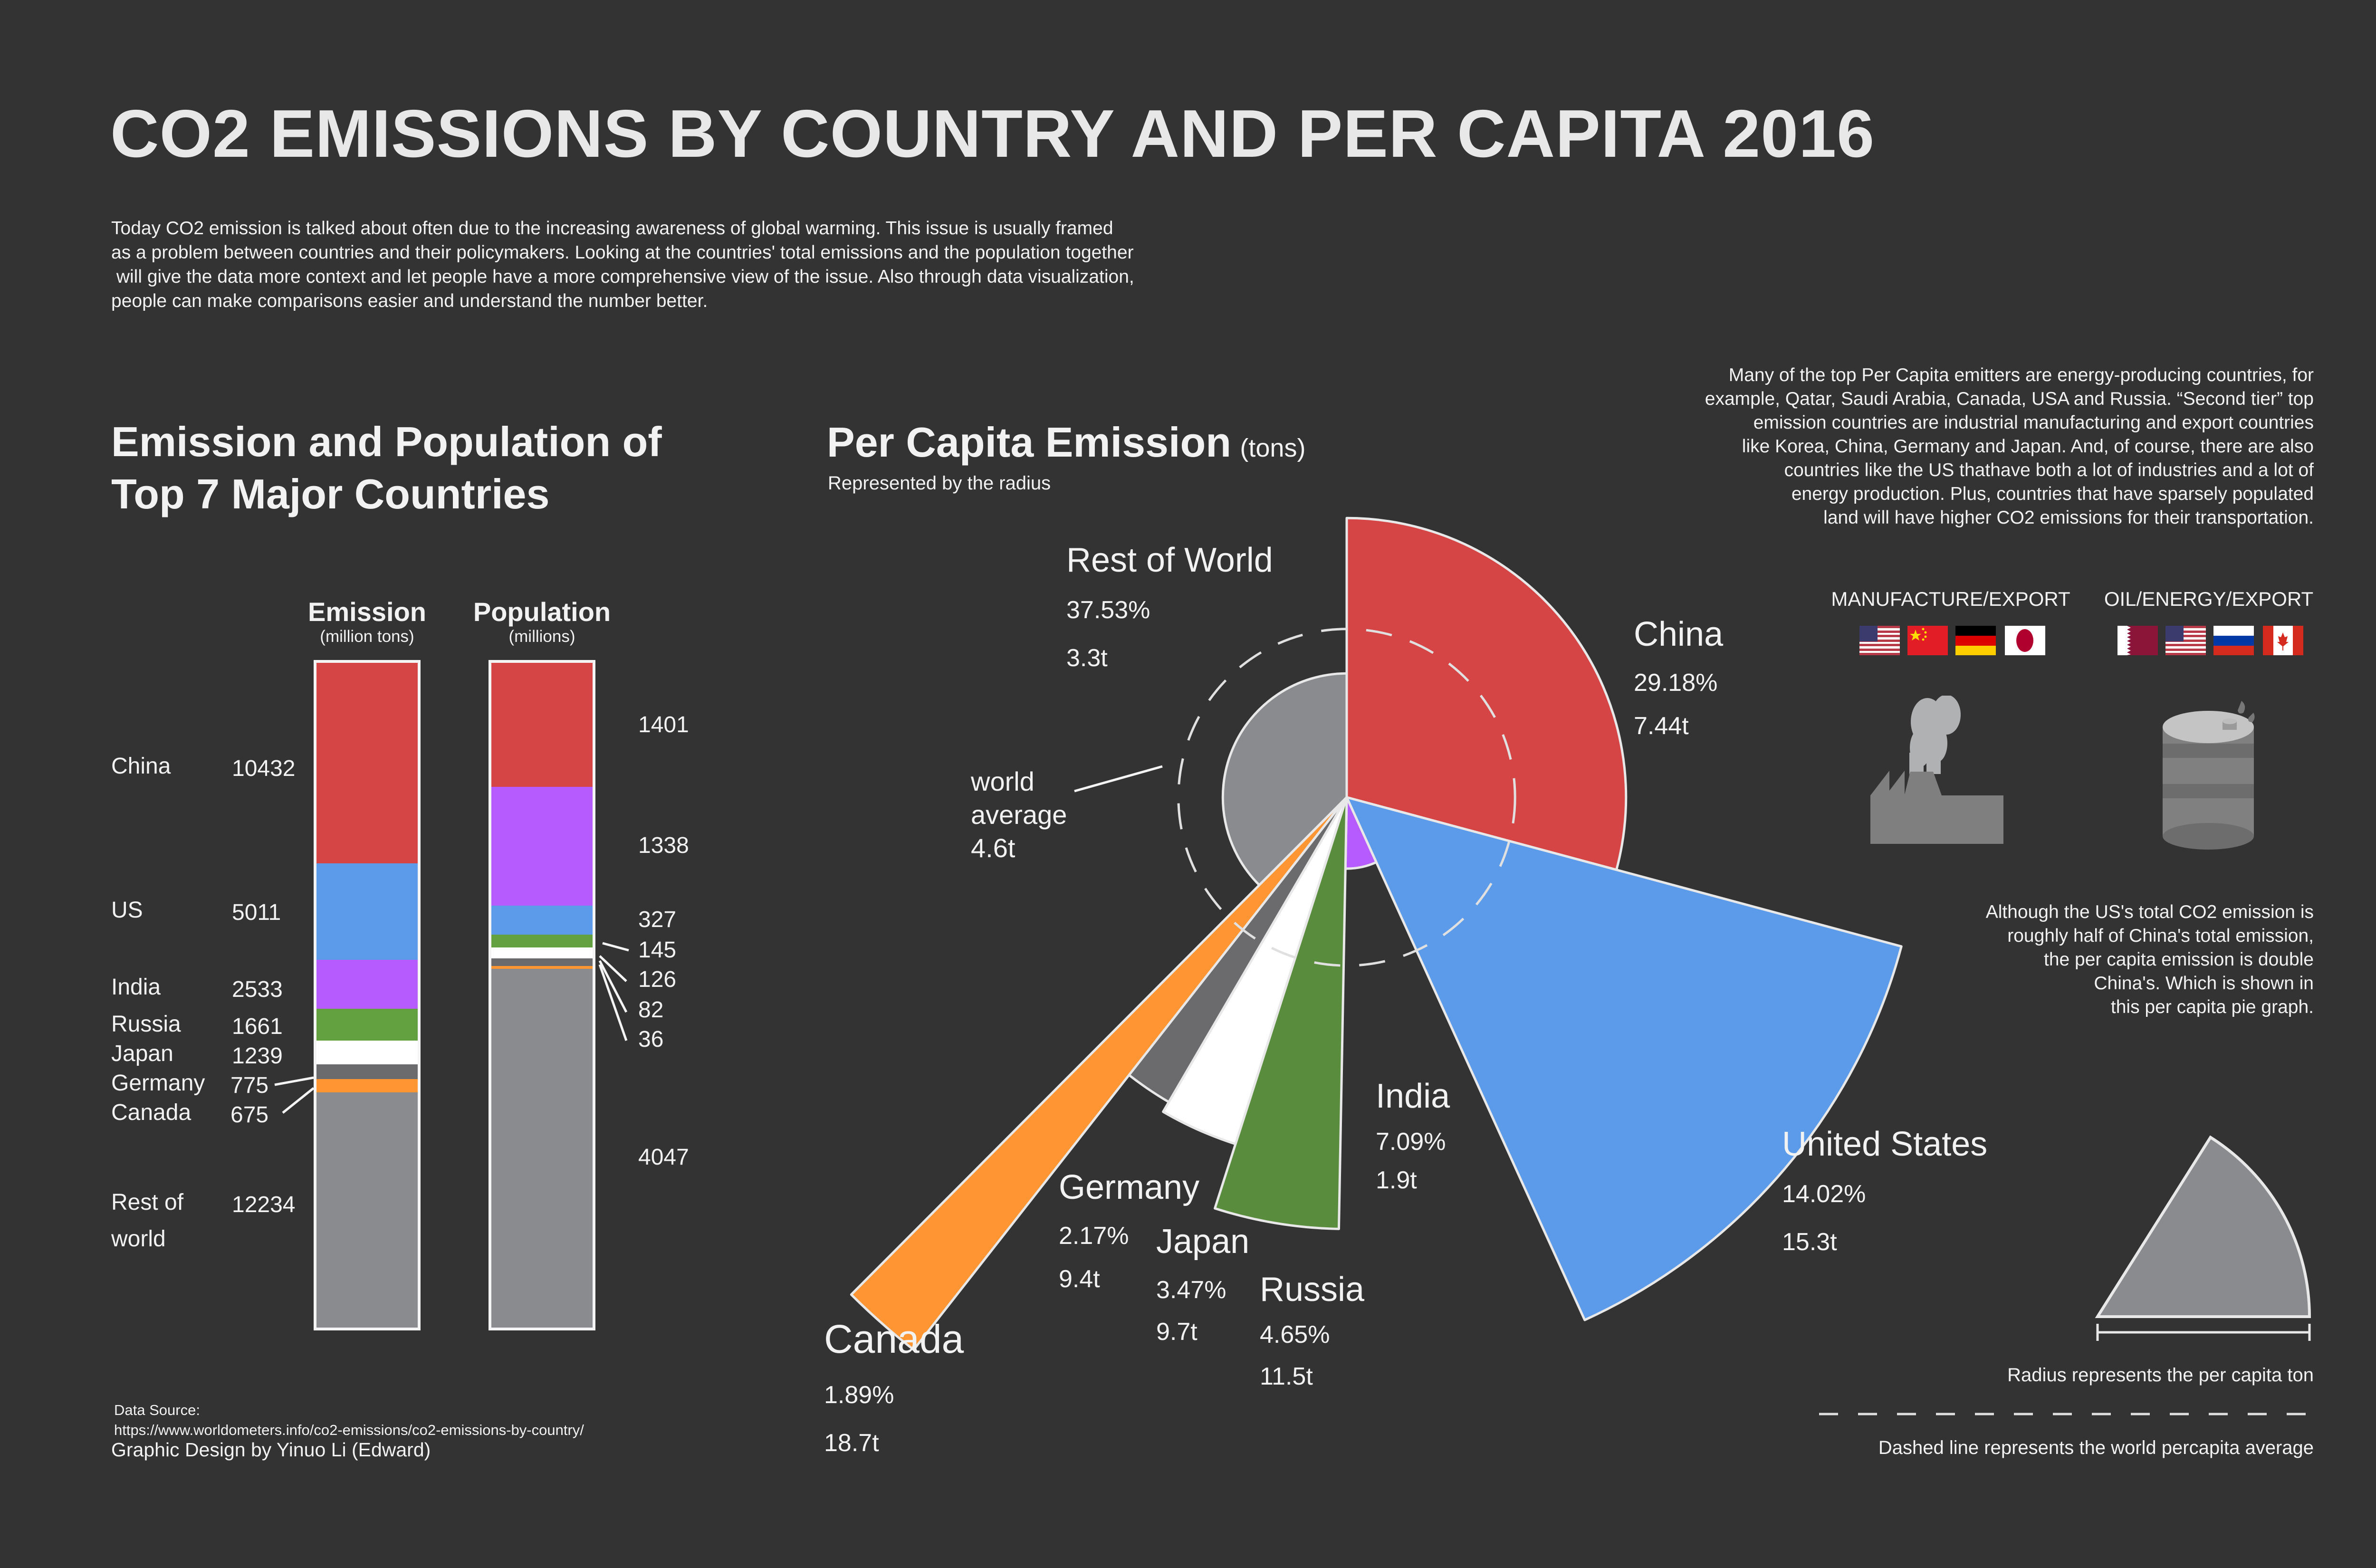 This screenshot has width=2376, height=1568. What do you see at coordinates (542, 847) in the screenshot?
I see `population-segment-india` at bounding box center [542, 847].